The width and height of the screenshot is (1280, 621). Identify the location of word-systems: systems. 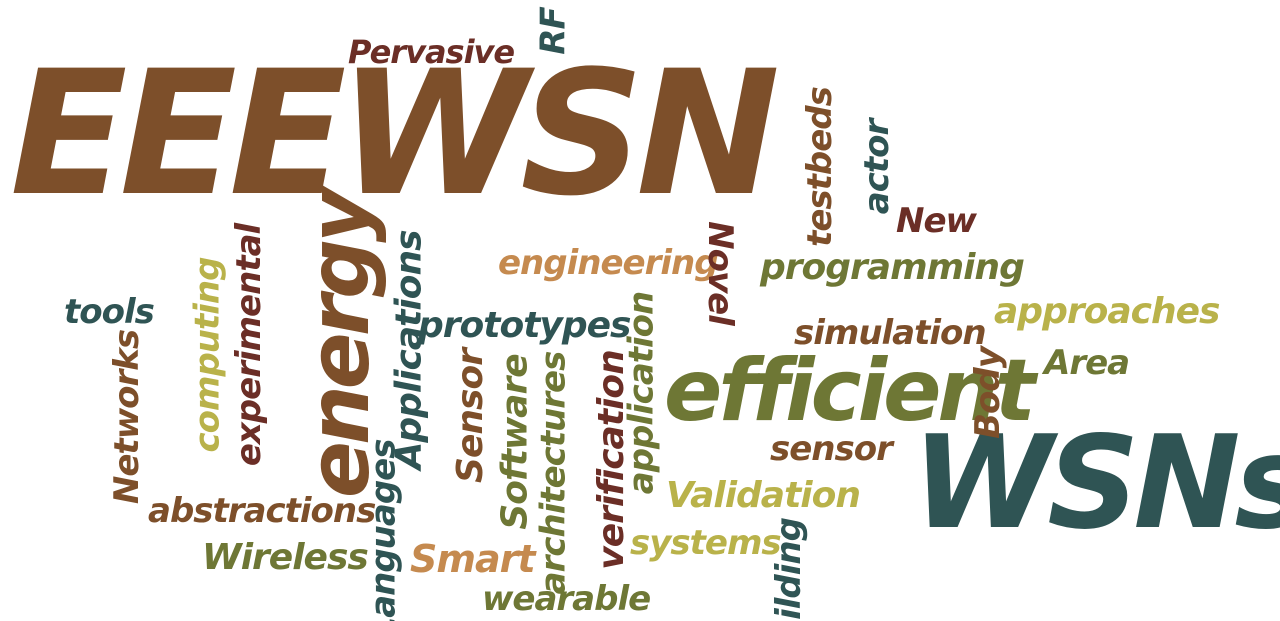
(706, 543).